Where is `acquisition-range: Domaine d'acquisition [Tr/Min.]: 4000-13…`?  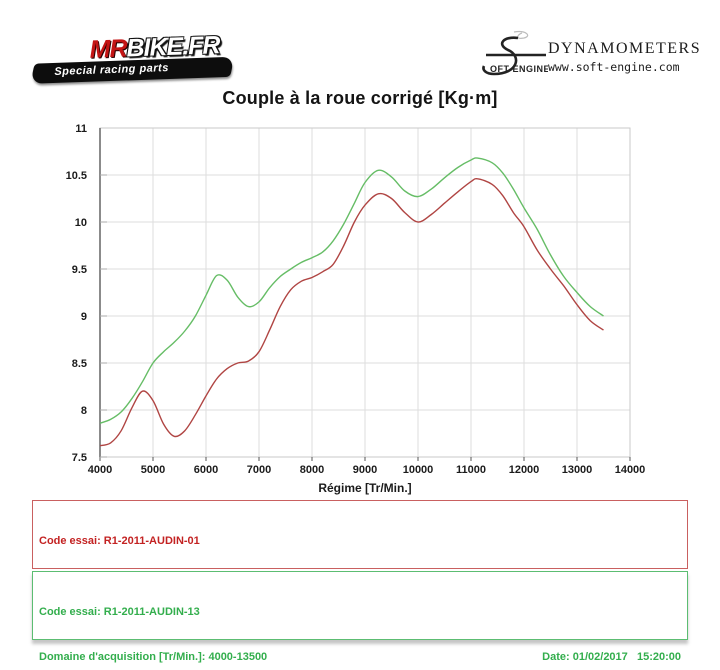 acquisition-range: Domaine d'acquisition [Tr/Min.]: 4000-13… is located at coordinates (153, 657).